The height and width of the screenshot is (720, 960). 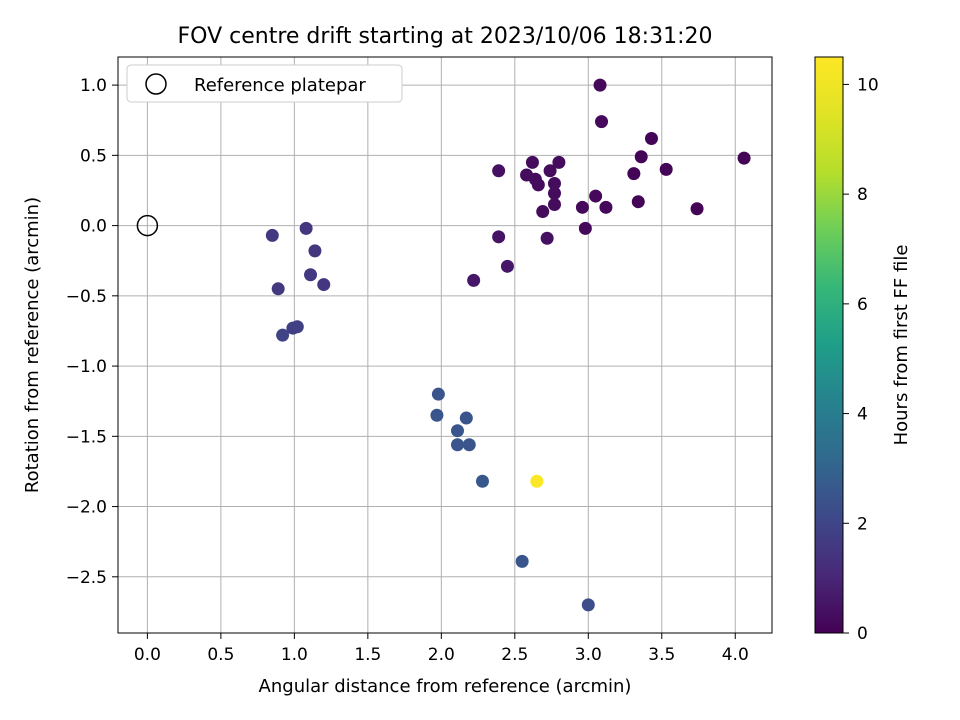 What do you see at coordinates (147, 655) in the screenshot?
I see `x-tick-label: 0.0` at bounding box center [147, 655].